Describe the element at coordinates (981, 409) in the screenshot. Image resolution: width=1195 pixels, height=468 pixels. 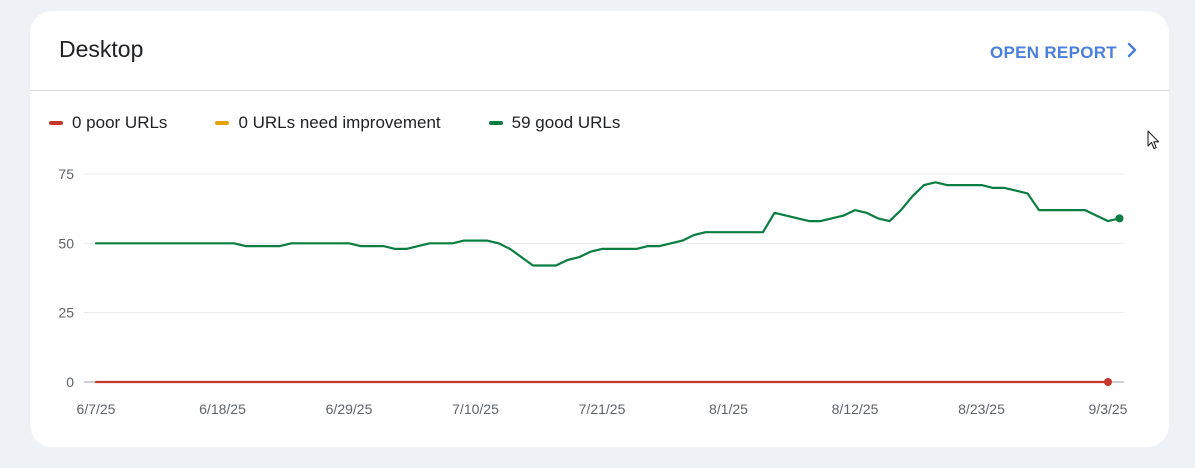
I see `x-tick-label: 8/23/25` at that location.